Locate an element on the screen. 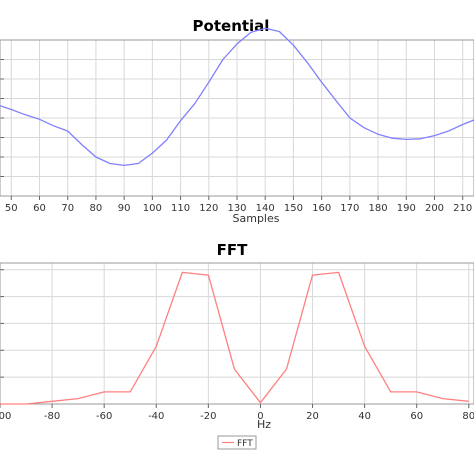  fft-xtick-label-0: -100 is located at coordinates (5, 416).